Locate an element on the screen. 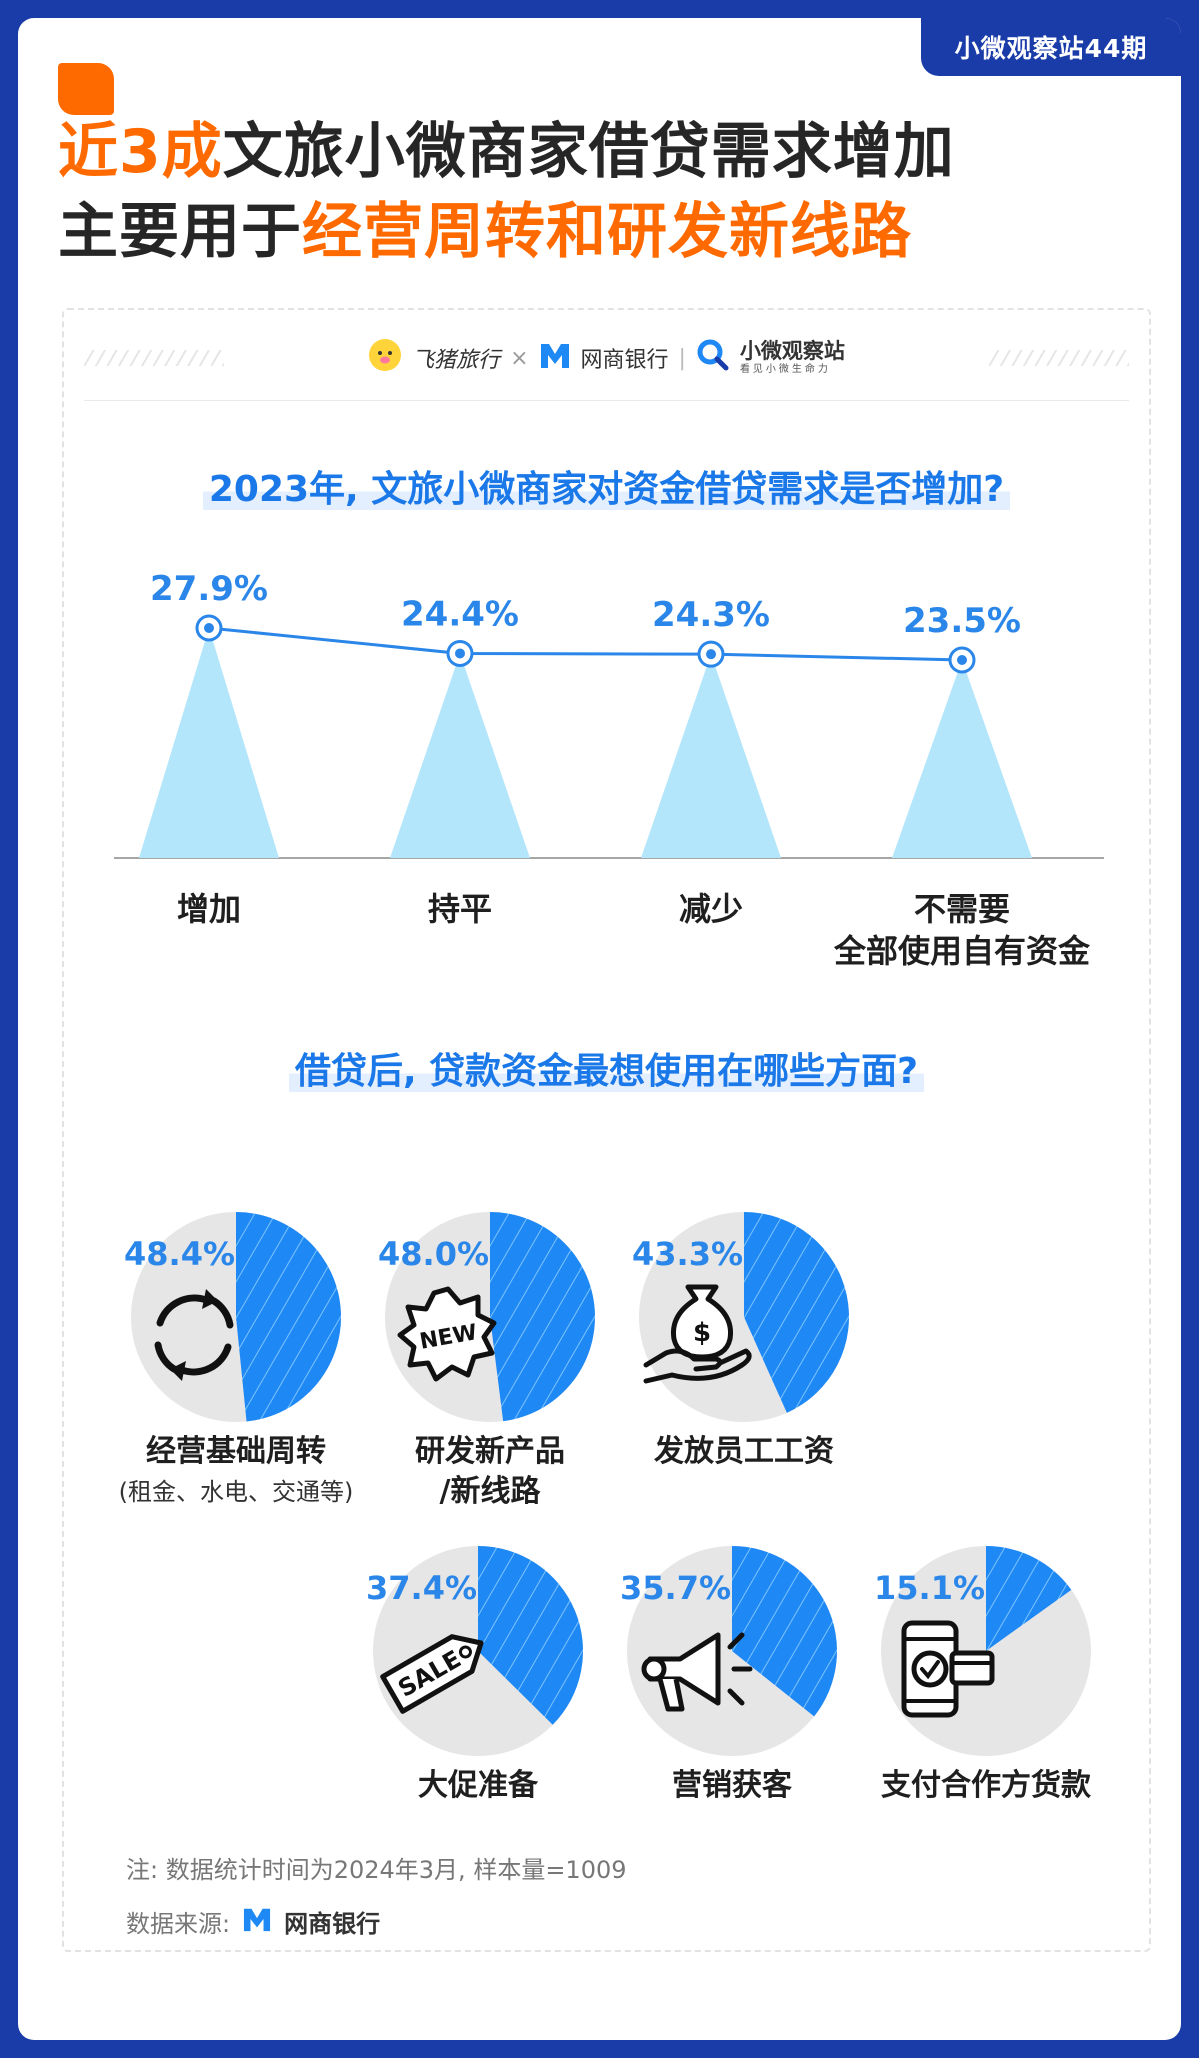 This screenshot has width=1199, height=2058. pie-chart-item: NEW is located at coordinates (490, 1317).